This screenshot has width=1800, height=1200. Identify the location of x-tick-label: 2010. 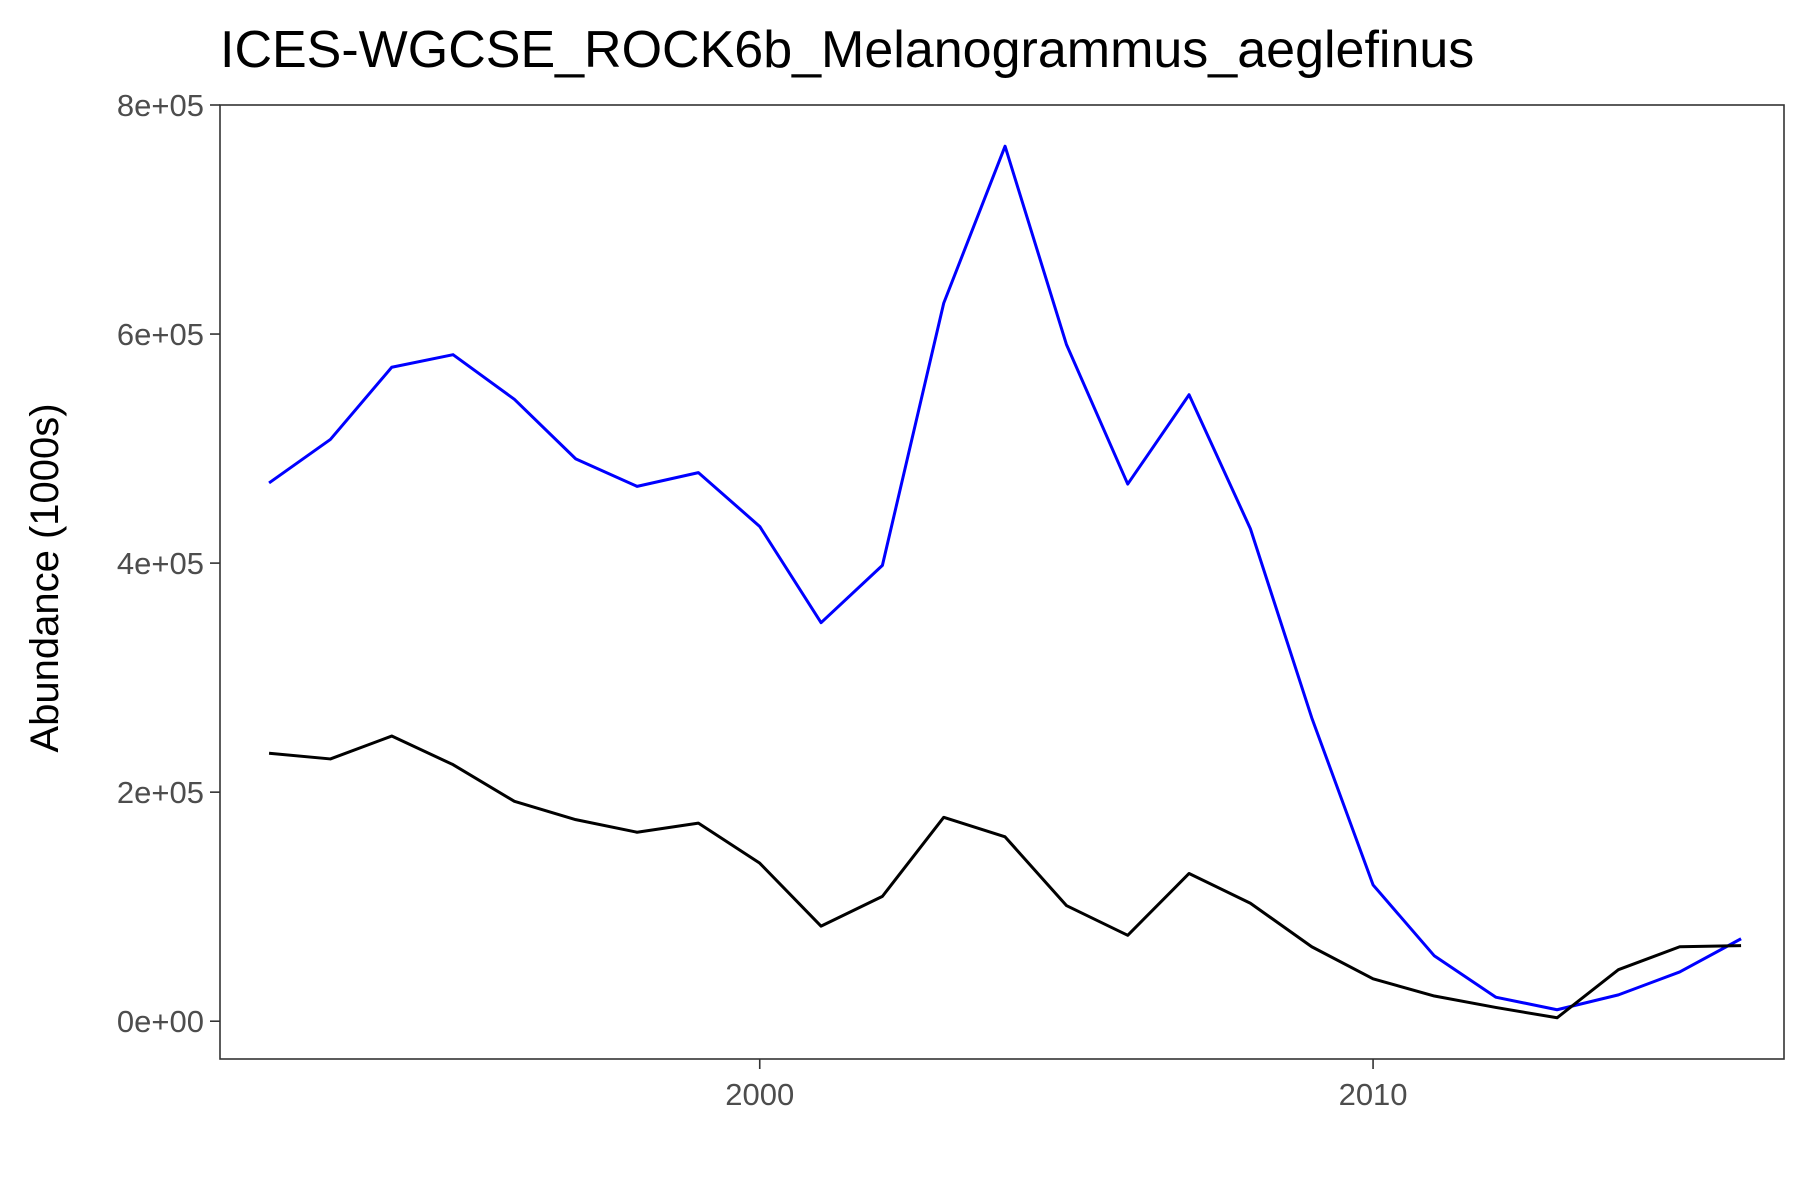
(1373, 1094).